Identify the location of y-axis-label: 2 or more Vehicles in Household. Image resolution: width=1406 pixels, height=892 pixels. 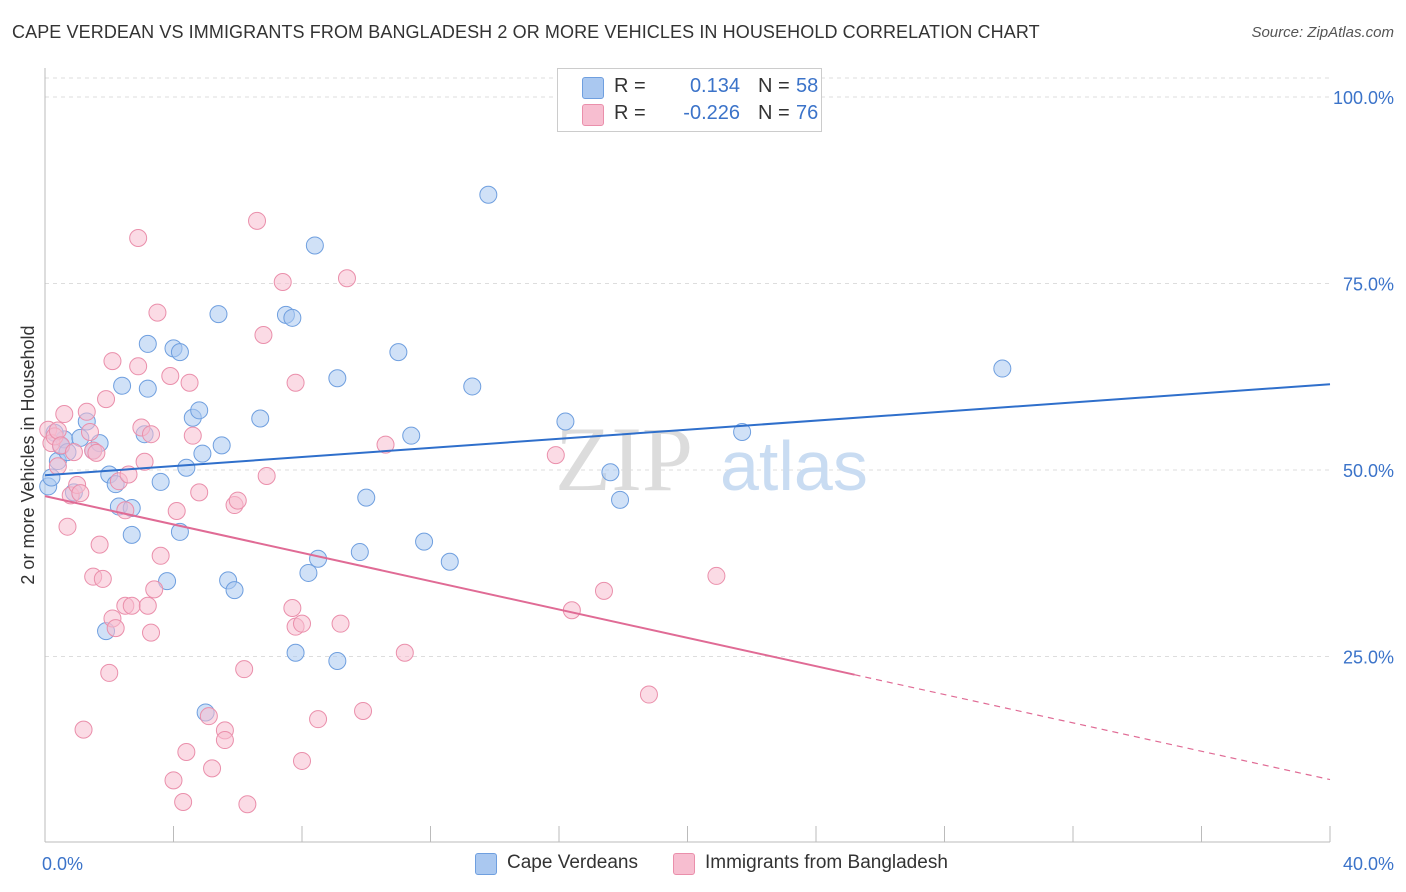
(28, 454).